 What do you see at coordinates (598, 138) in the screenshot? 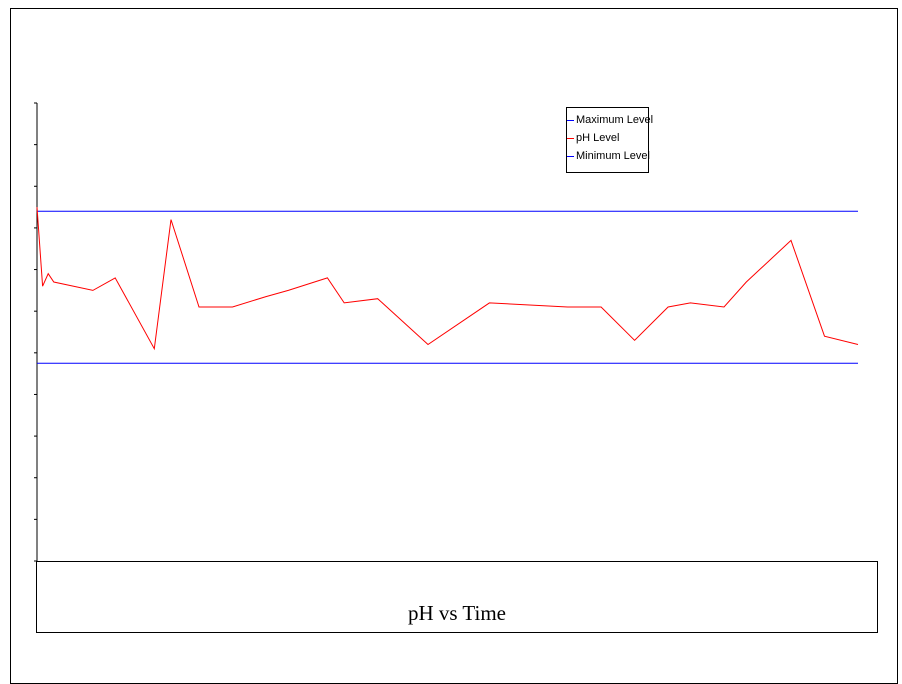
I see `legend-label-ph-level: pH Level` at bounding box center [598, 138].